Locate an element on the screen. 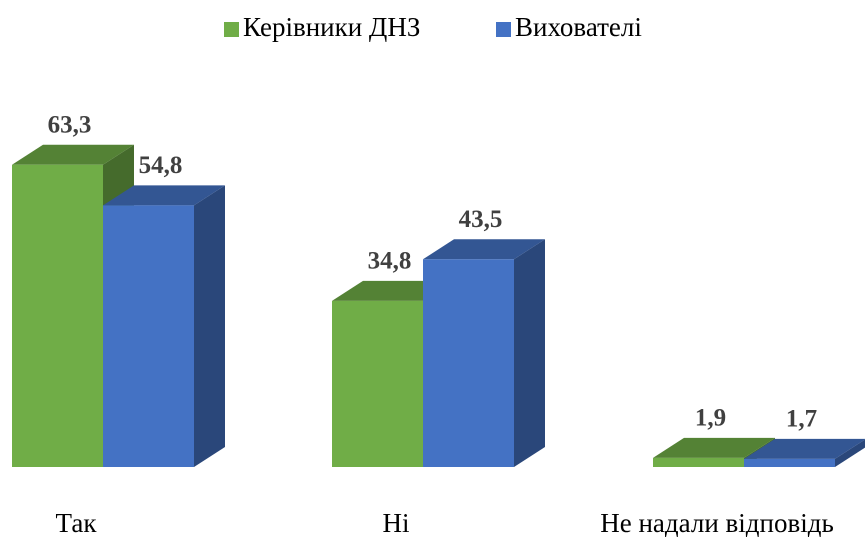 This screenshot has width=865, height=537. x-tick-label: Не надали відповідь is located at coordinates (717, 522).